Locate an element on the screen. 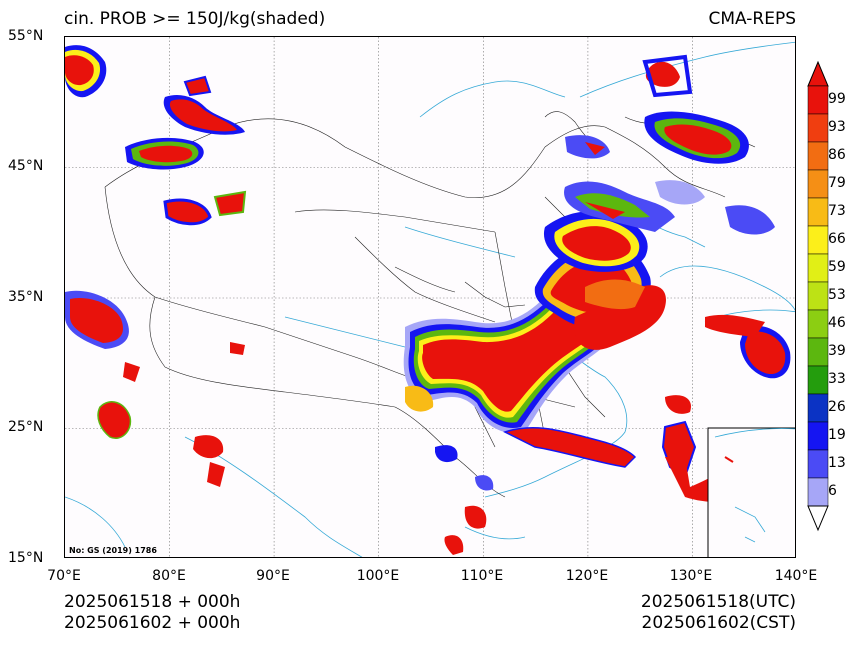 Image resolution: width=860 pixels, height=647 pixels. colorbar-label: 66 is located at coordinates (837, 239).